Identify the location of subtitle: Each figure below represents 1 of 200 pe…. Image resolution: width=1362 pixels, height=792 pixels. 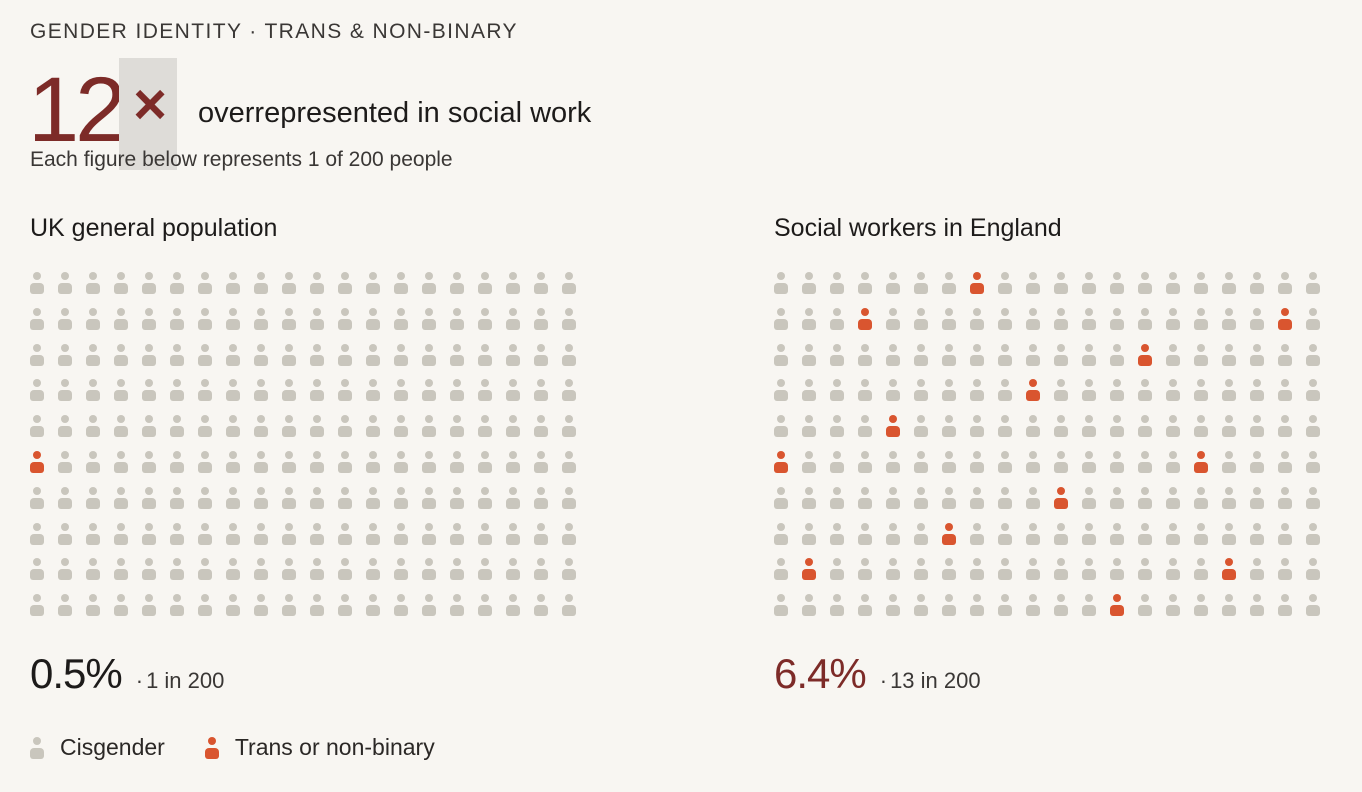
(241, 159).